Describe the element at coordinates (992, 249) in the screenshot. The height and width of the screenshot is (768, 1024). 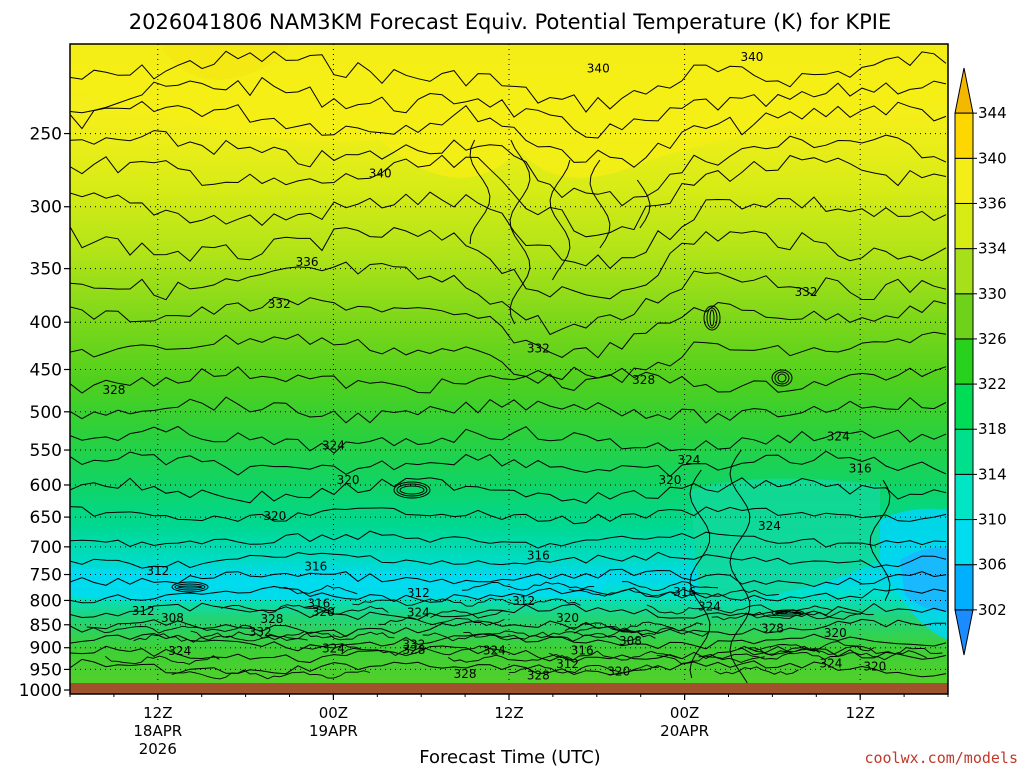
I see `colorbar-label: 334` at that location.